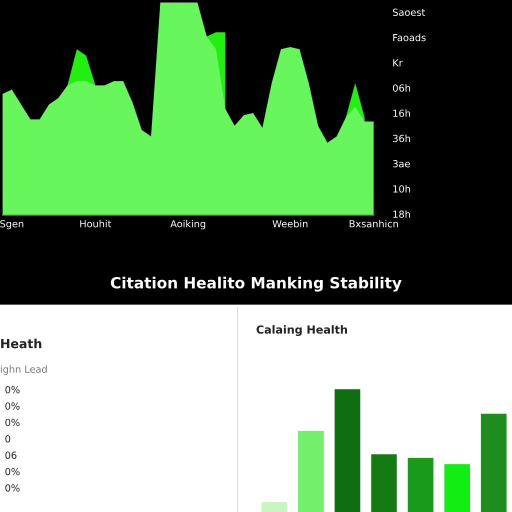 Image resolution: width=512 pixels, height=512 pixels. I want to click on text: 0, so click(7, 439).